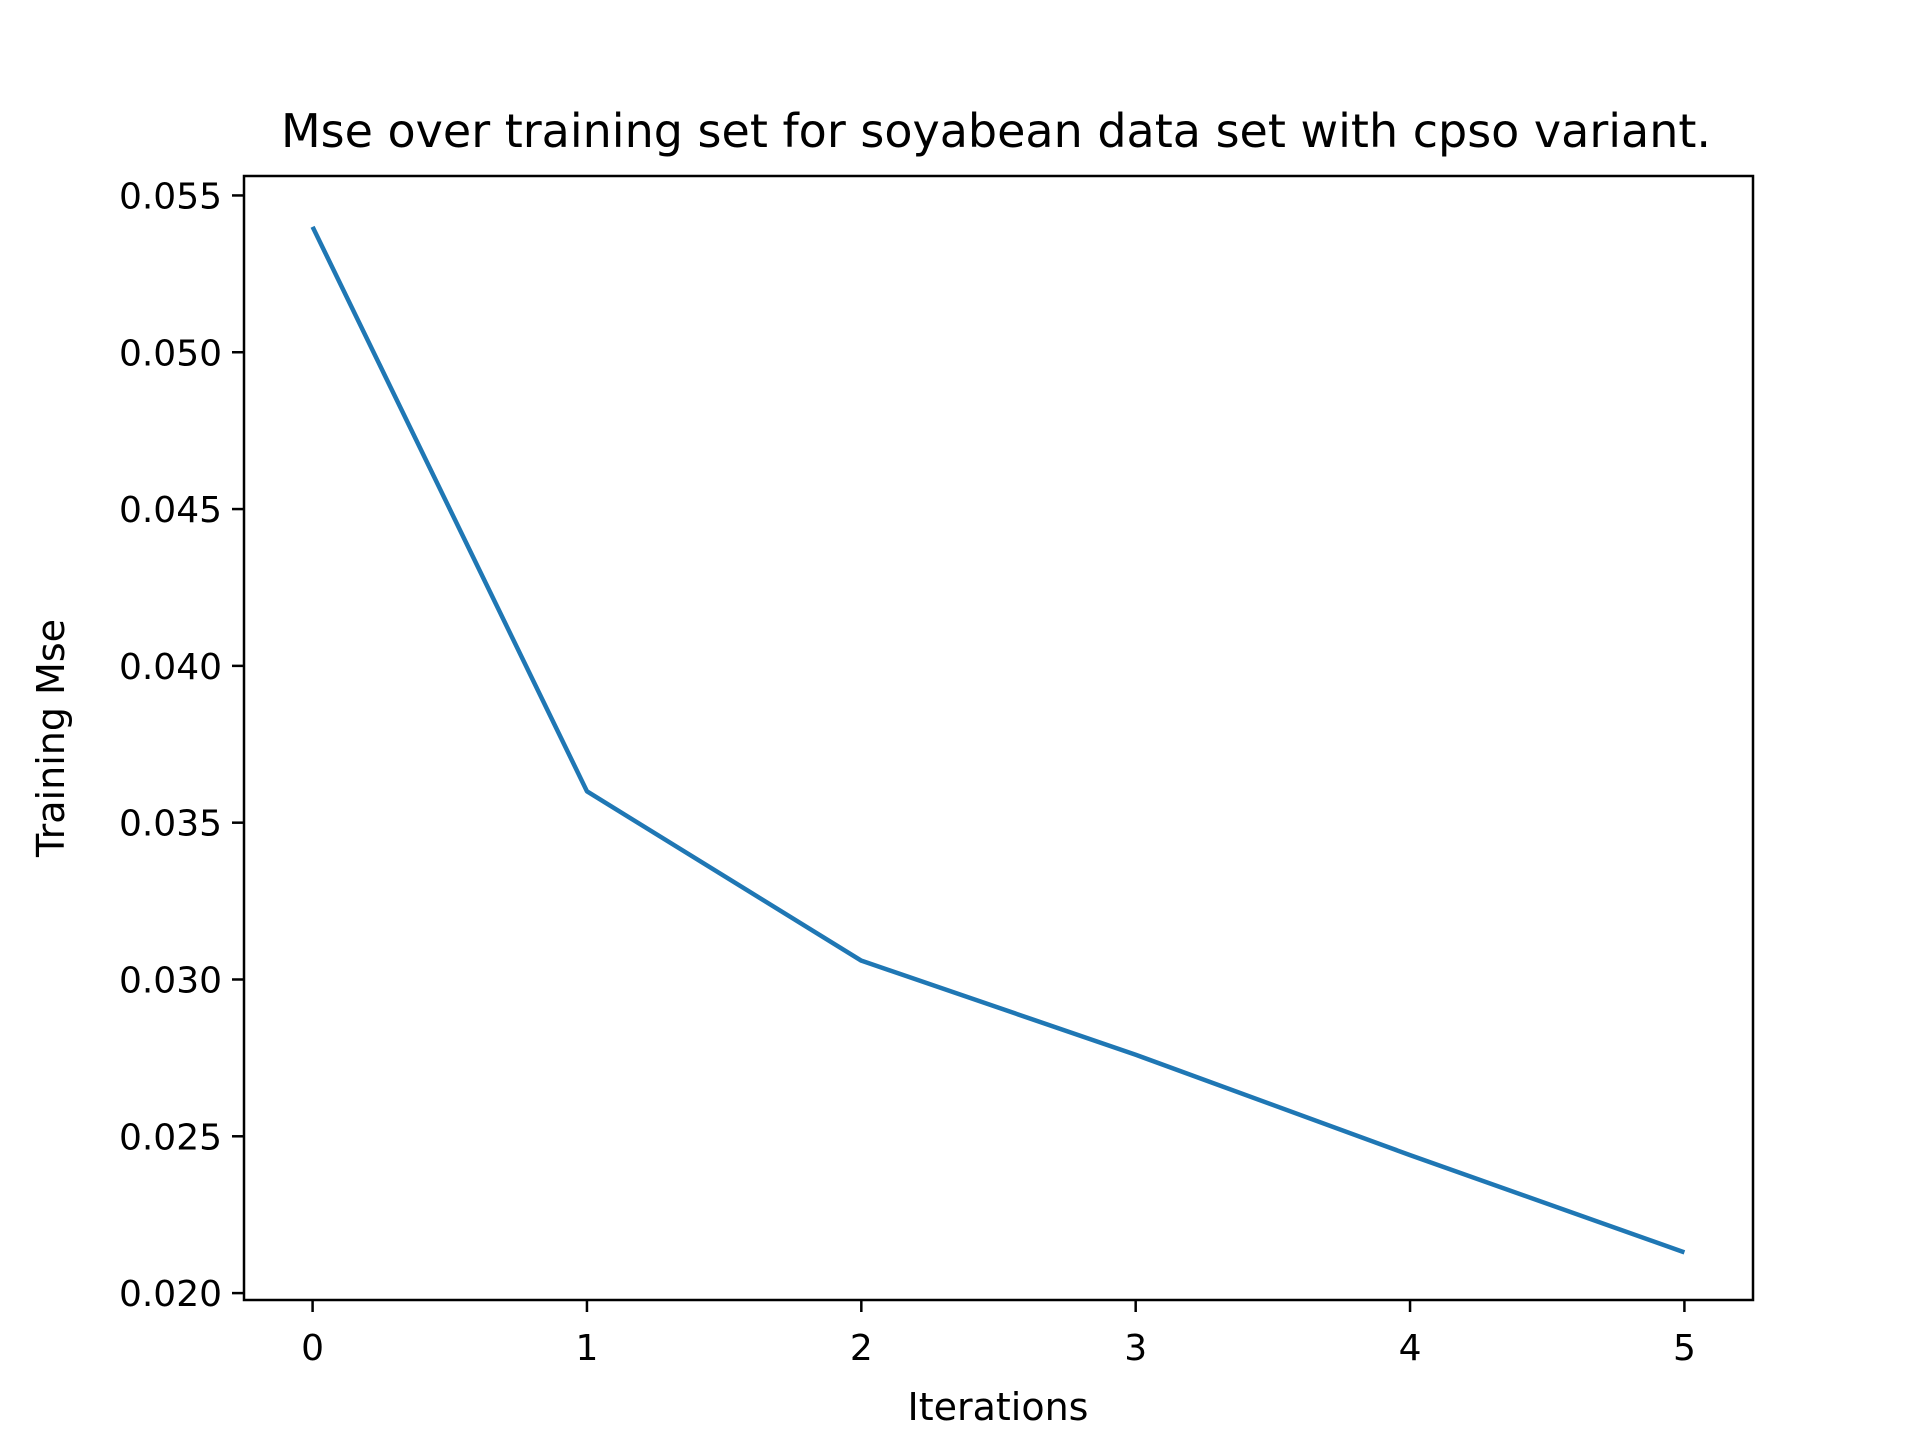 Image resolution: width=1920 pixels, height=1440 pixels. I want to click on x-tick-label: 3, so click(1135, 1348).